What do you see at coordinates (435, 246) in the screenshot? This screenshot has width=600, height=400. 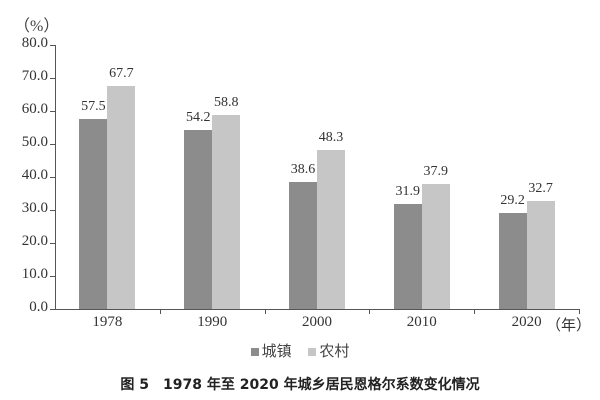 I see `bar-rural-2010` at bounding box center [435, 246].